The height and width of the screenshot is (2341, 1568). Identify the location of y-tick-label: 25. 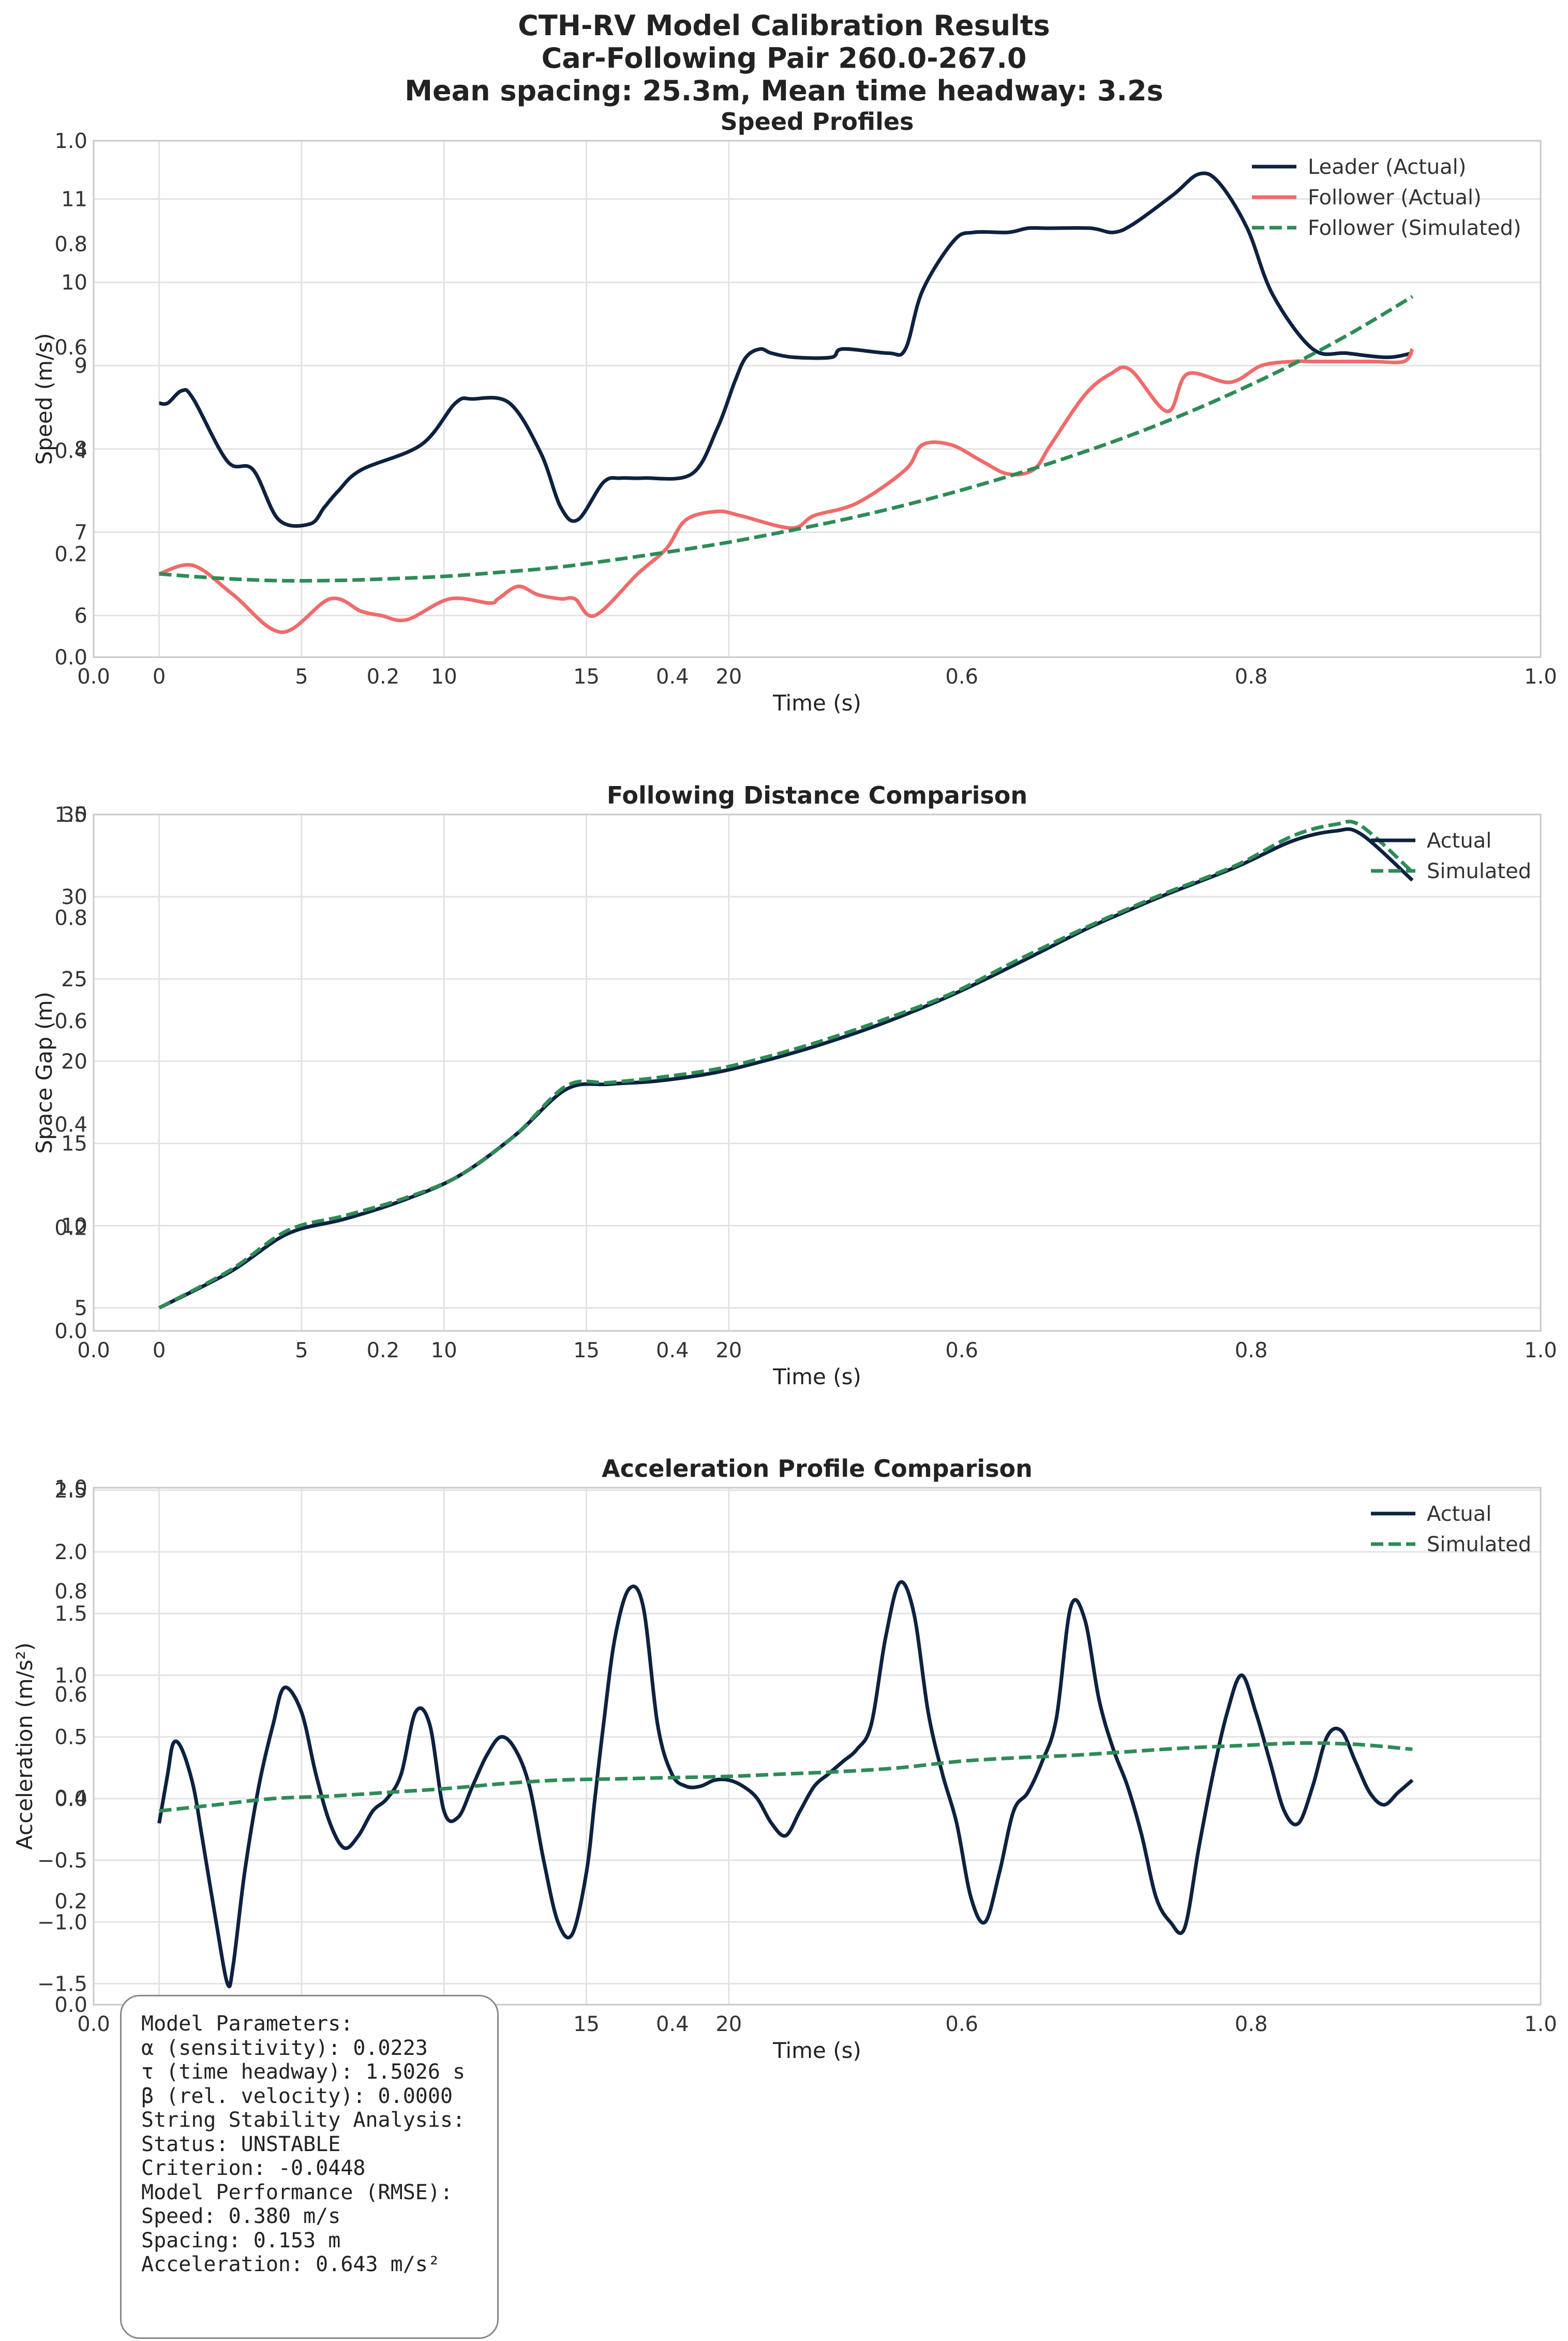
(74, 979).